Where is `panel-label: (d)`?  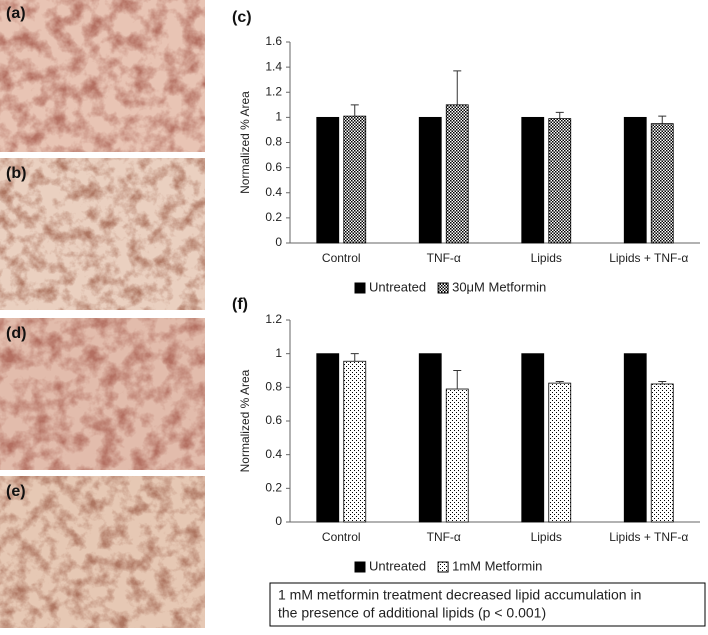
panel-label: (d) is located at coordinates (16, 333).